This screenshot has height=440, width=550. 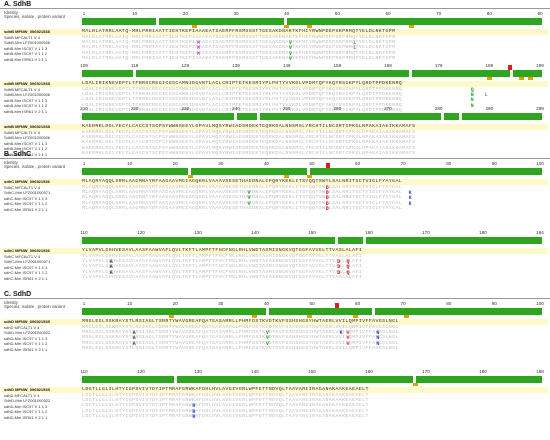 I want to click on reference-row-highlight, so click(x=275, y=31).